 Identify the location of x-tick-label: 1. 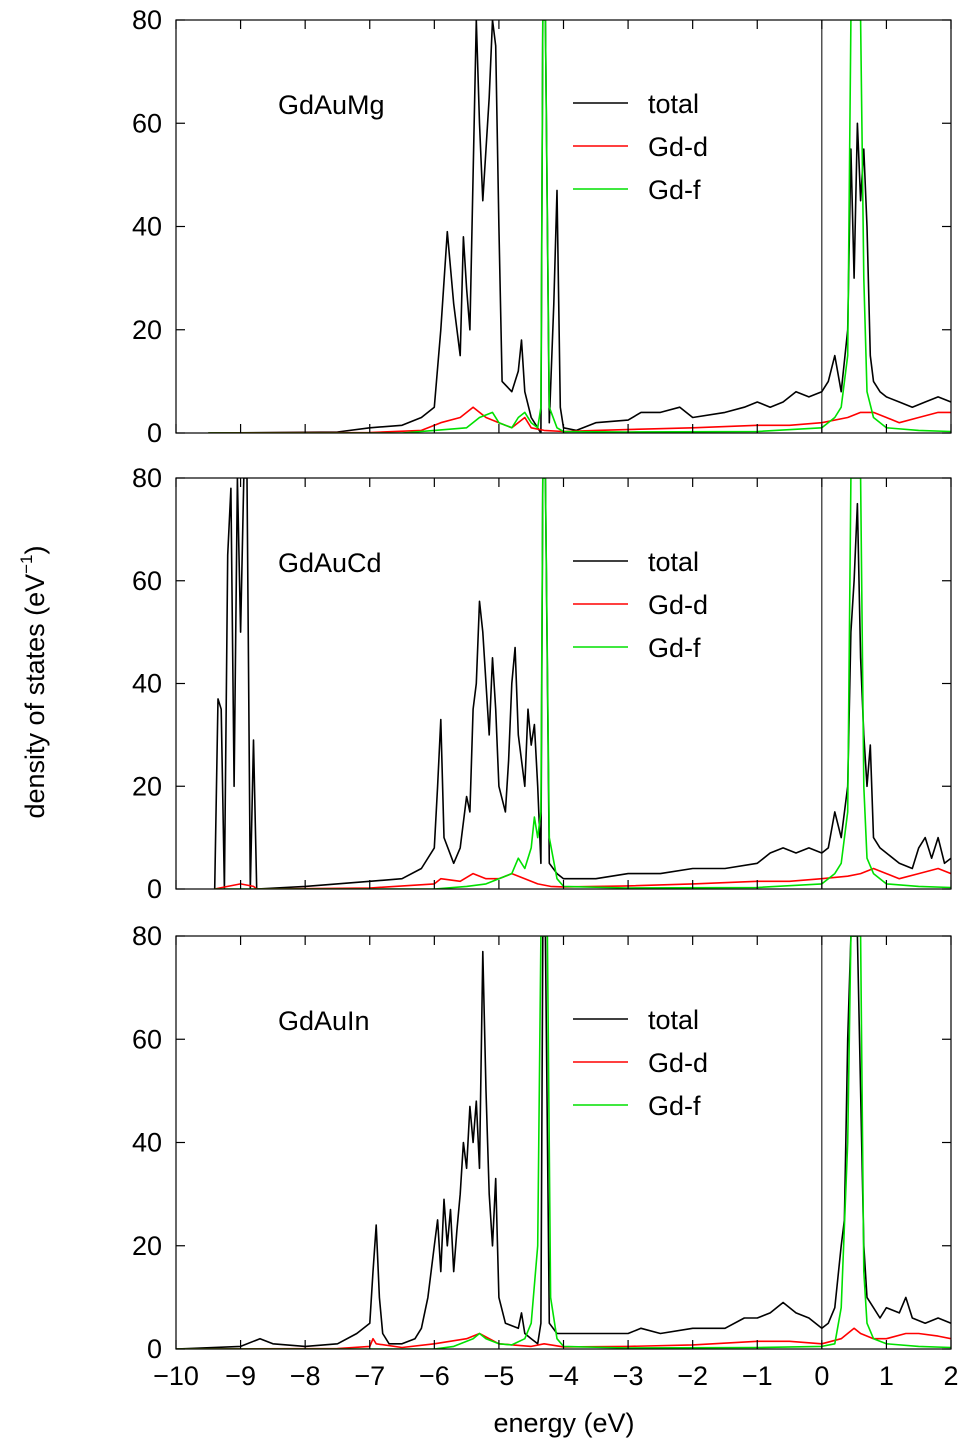
(886, 1376).